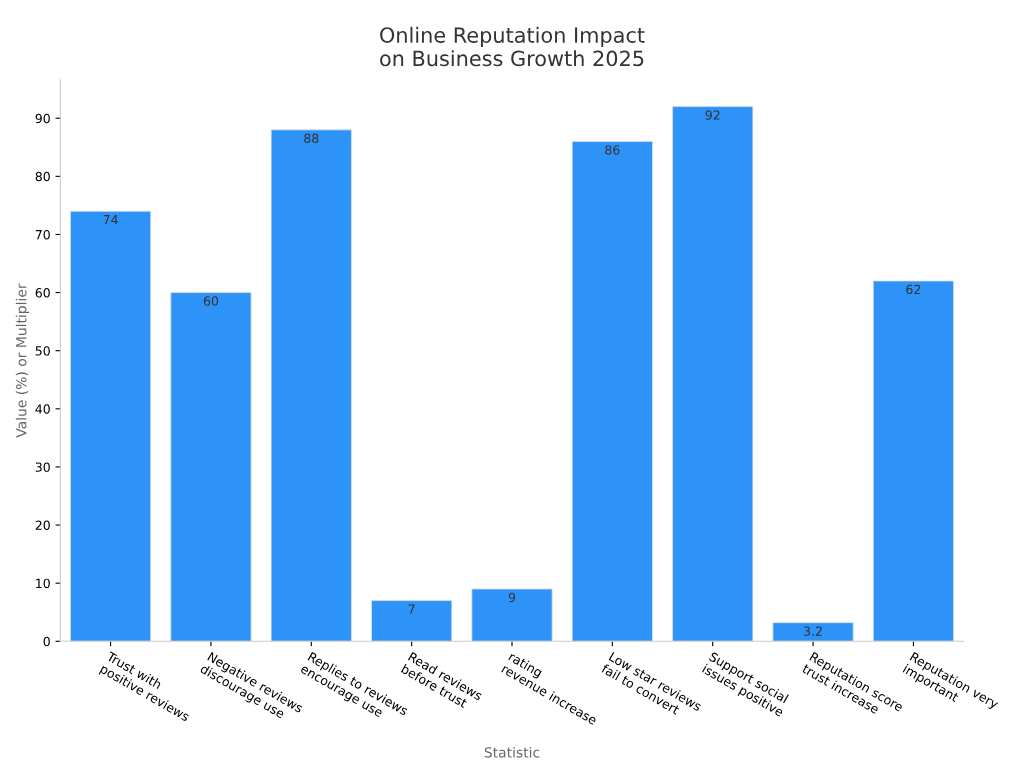 The height and width of the screenshot is (768, 1024). I want to click on data-label: 88, so click(311, 138).